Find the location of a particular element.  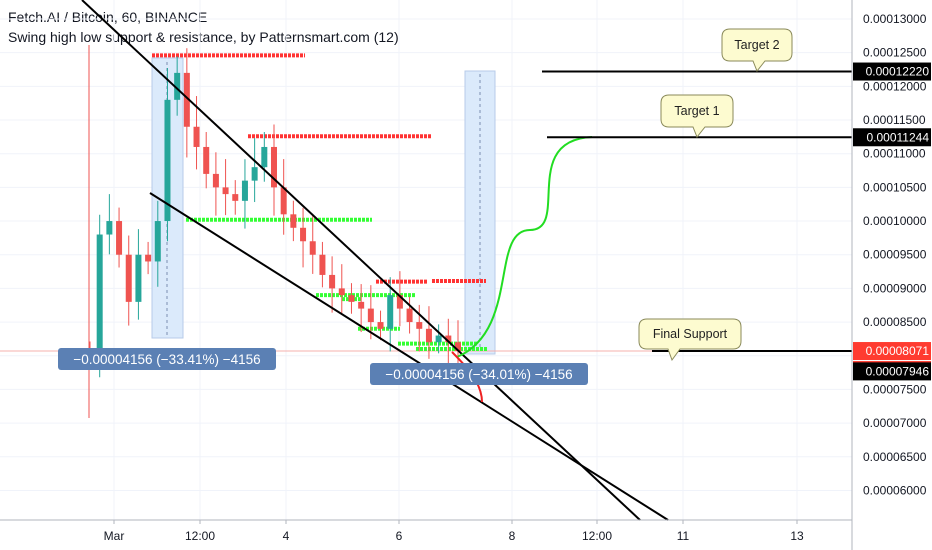

price-tick-label: 0.00007500 is located at coordinates (895, 389).